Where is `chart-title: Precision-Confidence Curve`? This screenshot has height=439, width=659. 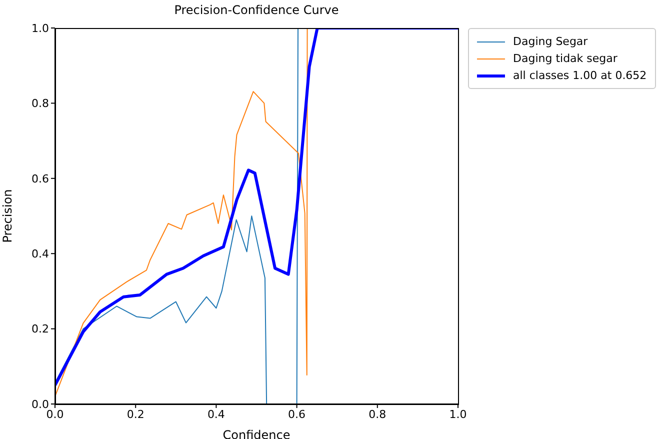
chart-title: Precision-Confidence Curve is located at coordinates (256, 10).